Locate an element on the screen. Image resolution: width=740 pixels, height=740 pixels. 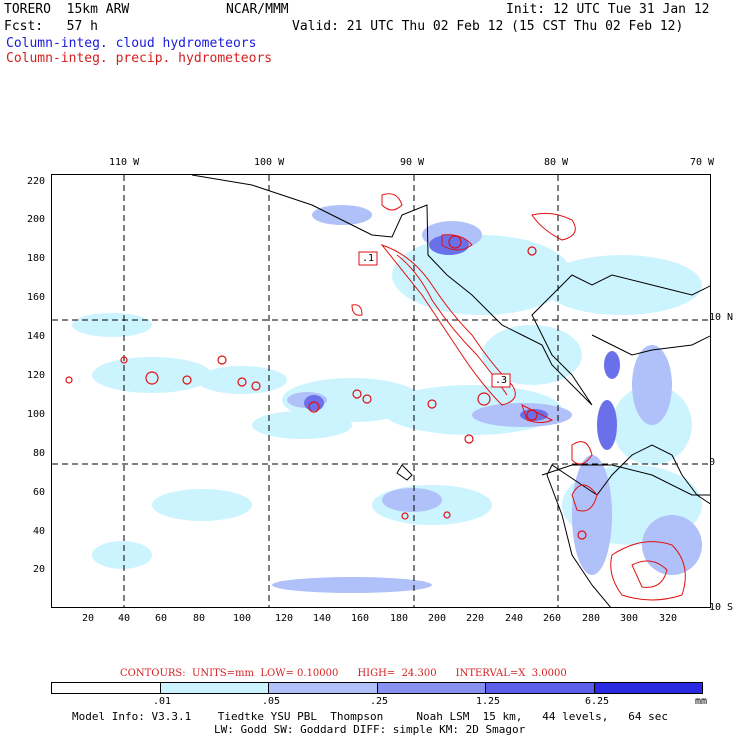
field-cloud-label: Column-integ. cloud hydrometeors is located at coordinates (131, 43).